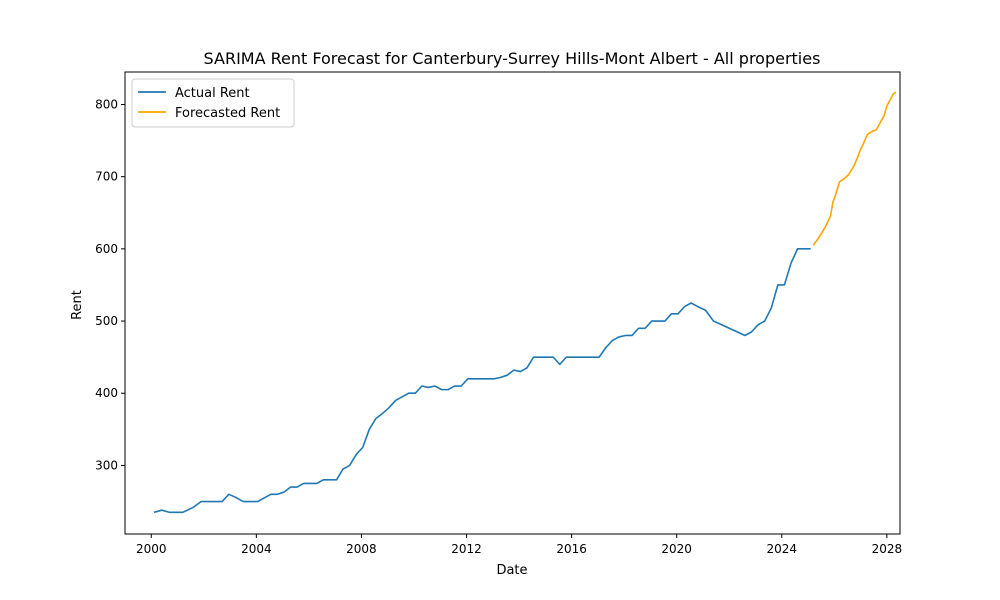 This screenshot has height=600, width=1000. I want to click on y-tick-label: 300, so click(106, 465).